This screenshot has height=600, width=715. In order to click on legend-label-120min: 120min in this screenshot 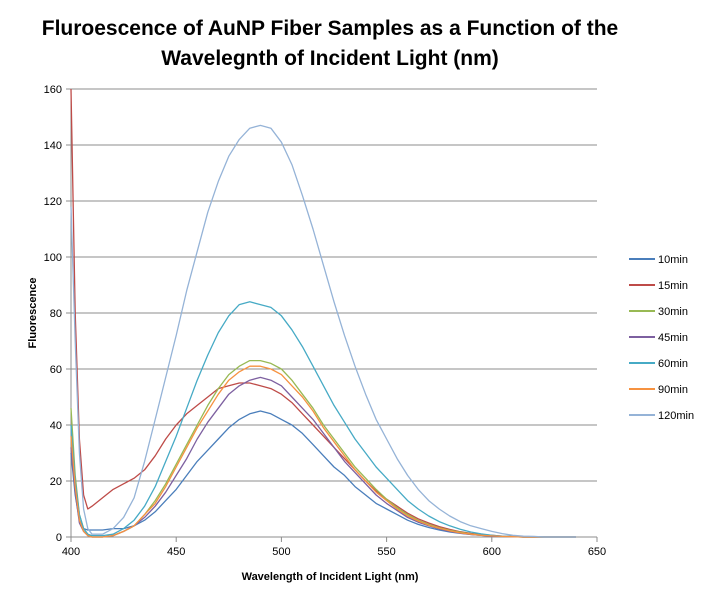, I will do `click(676, 416)`.